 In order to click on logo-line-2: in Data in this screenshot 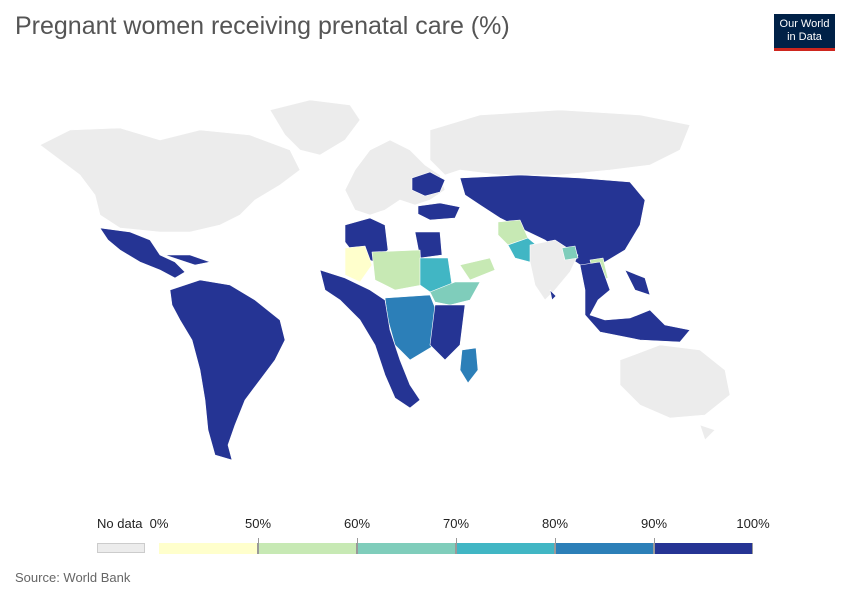, I will do `click(804, 37)`.